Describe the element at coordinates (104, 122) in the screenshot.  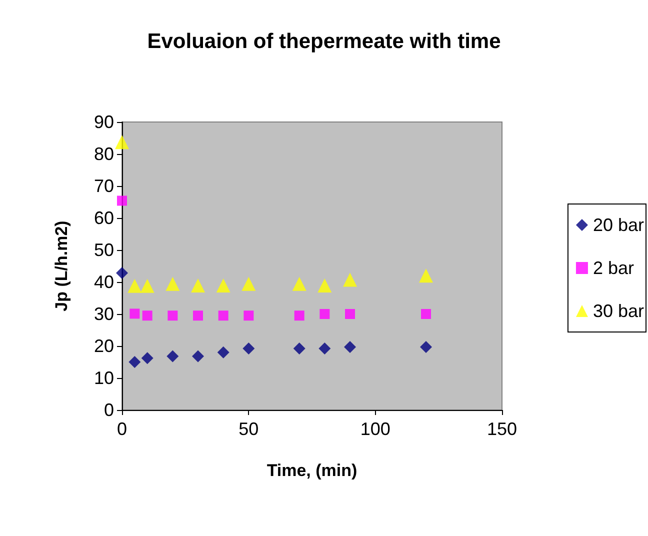
I see `y-tick-label: 90` at that location.